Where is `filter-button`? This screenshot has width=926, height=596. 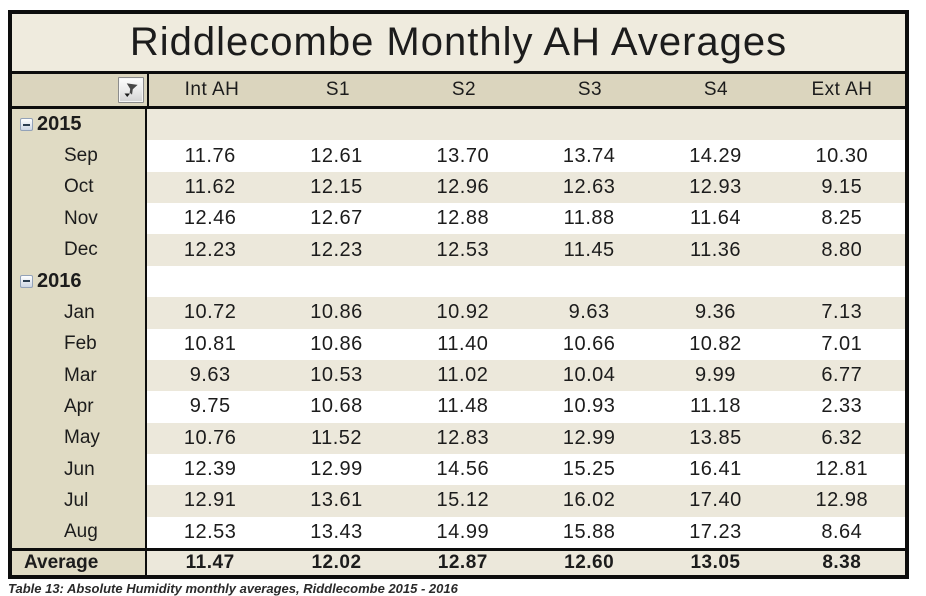 filter-button is located at coordinates (131, 90).